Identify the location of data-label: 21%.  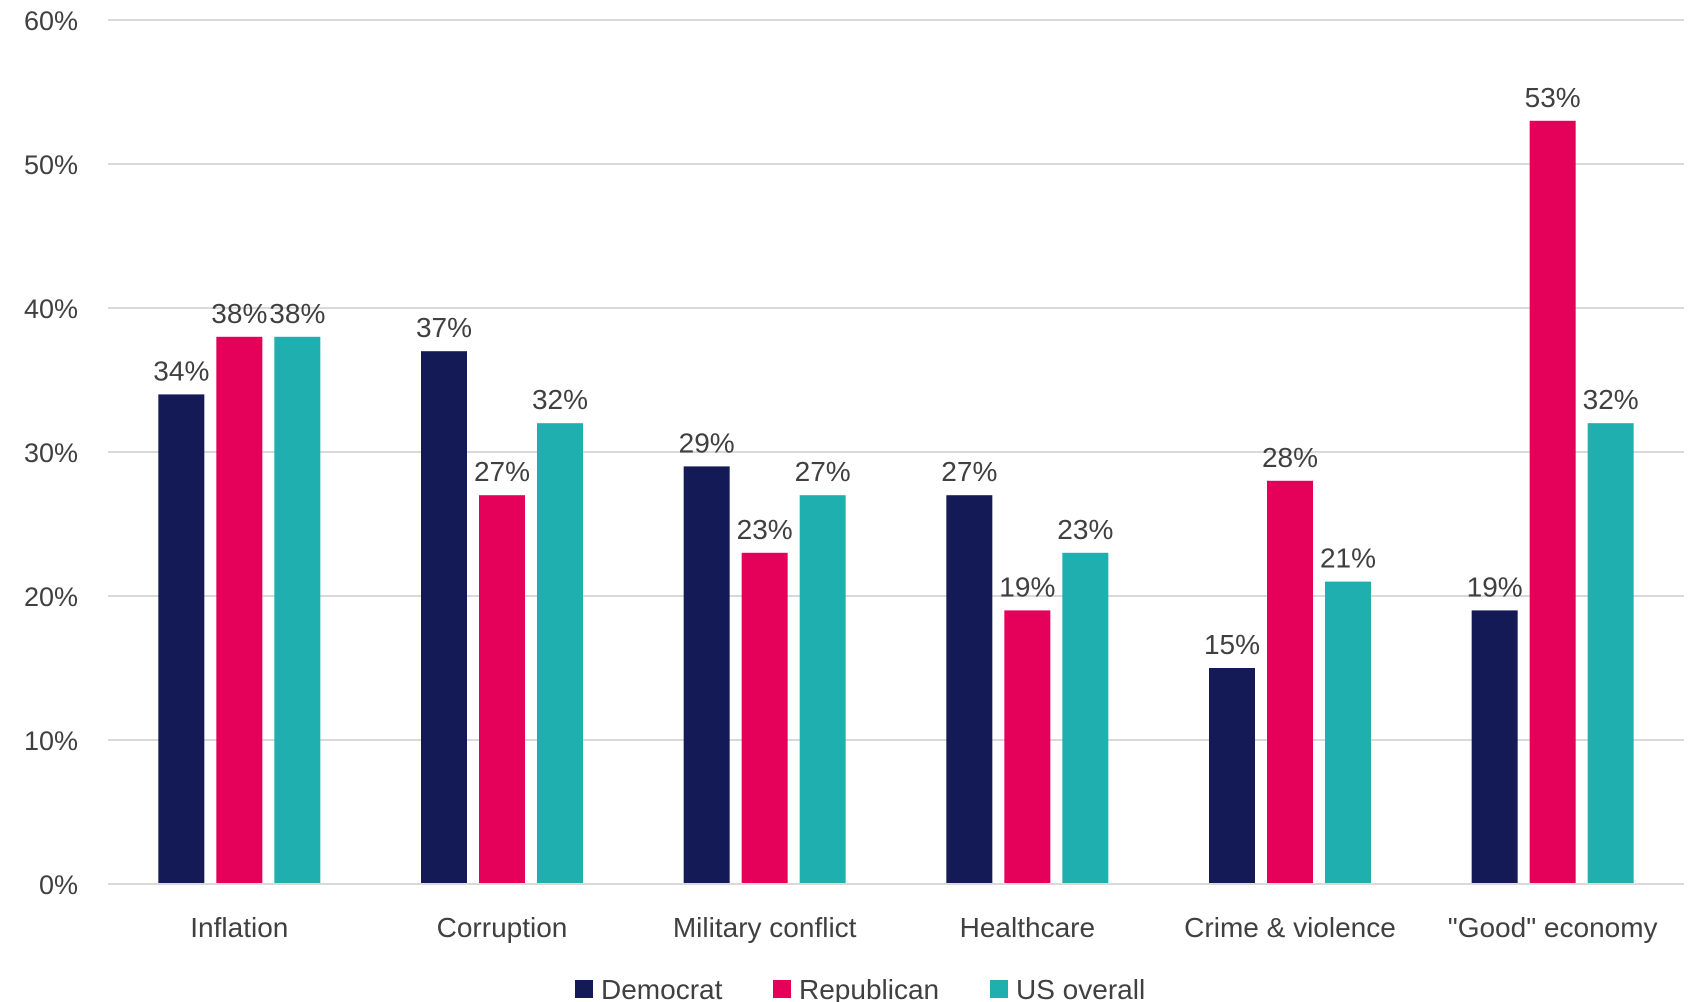
(1348, 558).